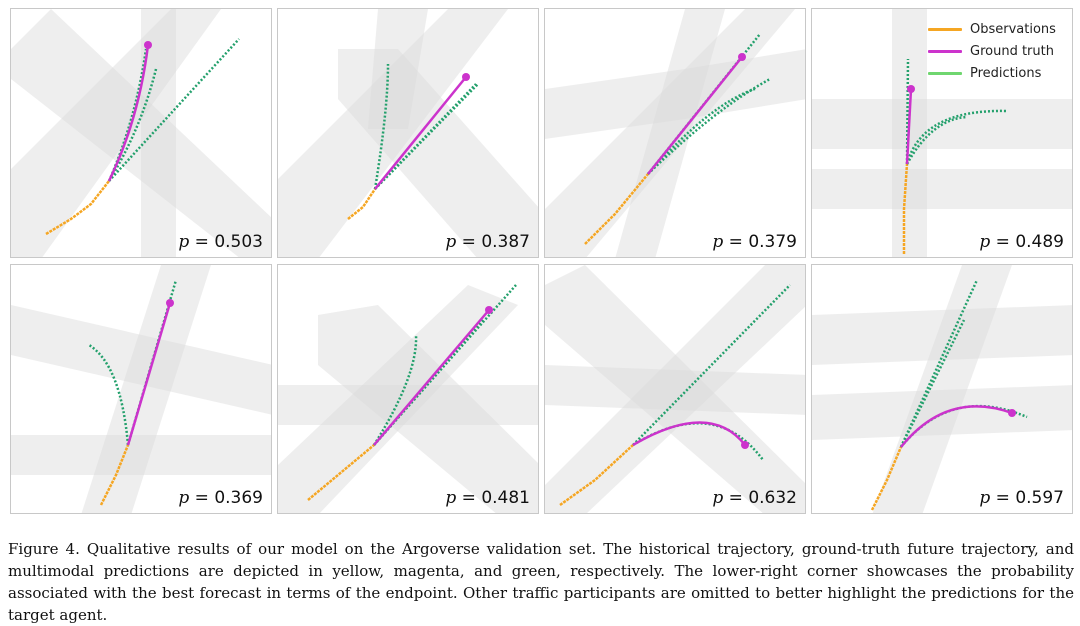 The image size is (1080, 626). I want to click on probability-label: p = 0.379, so click(754, 242).